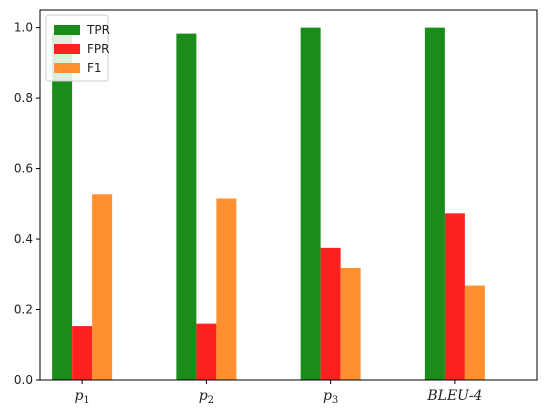  I want to click on y-tick-label: 0.4, so click(23, 239).